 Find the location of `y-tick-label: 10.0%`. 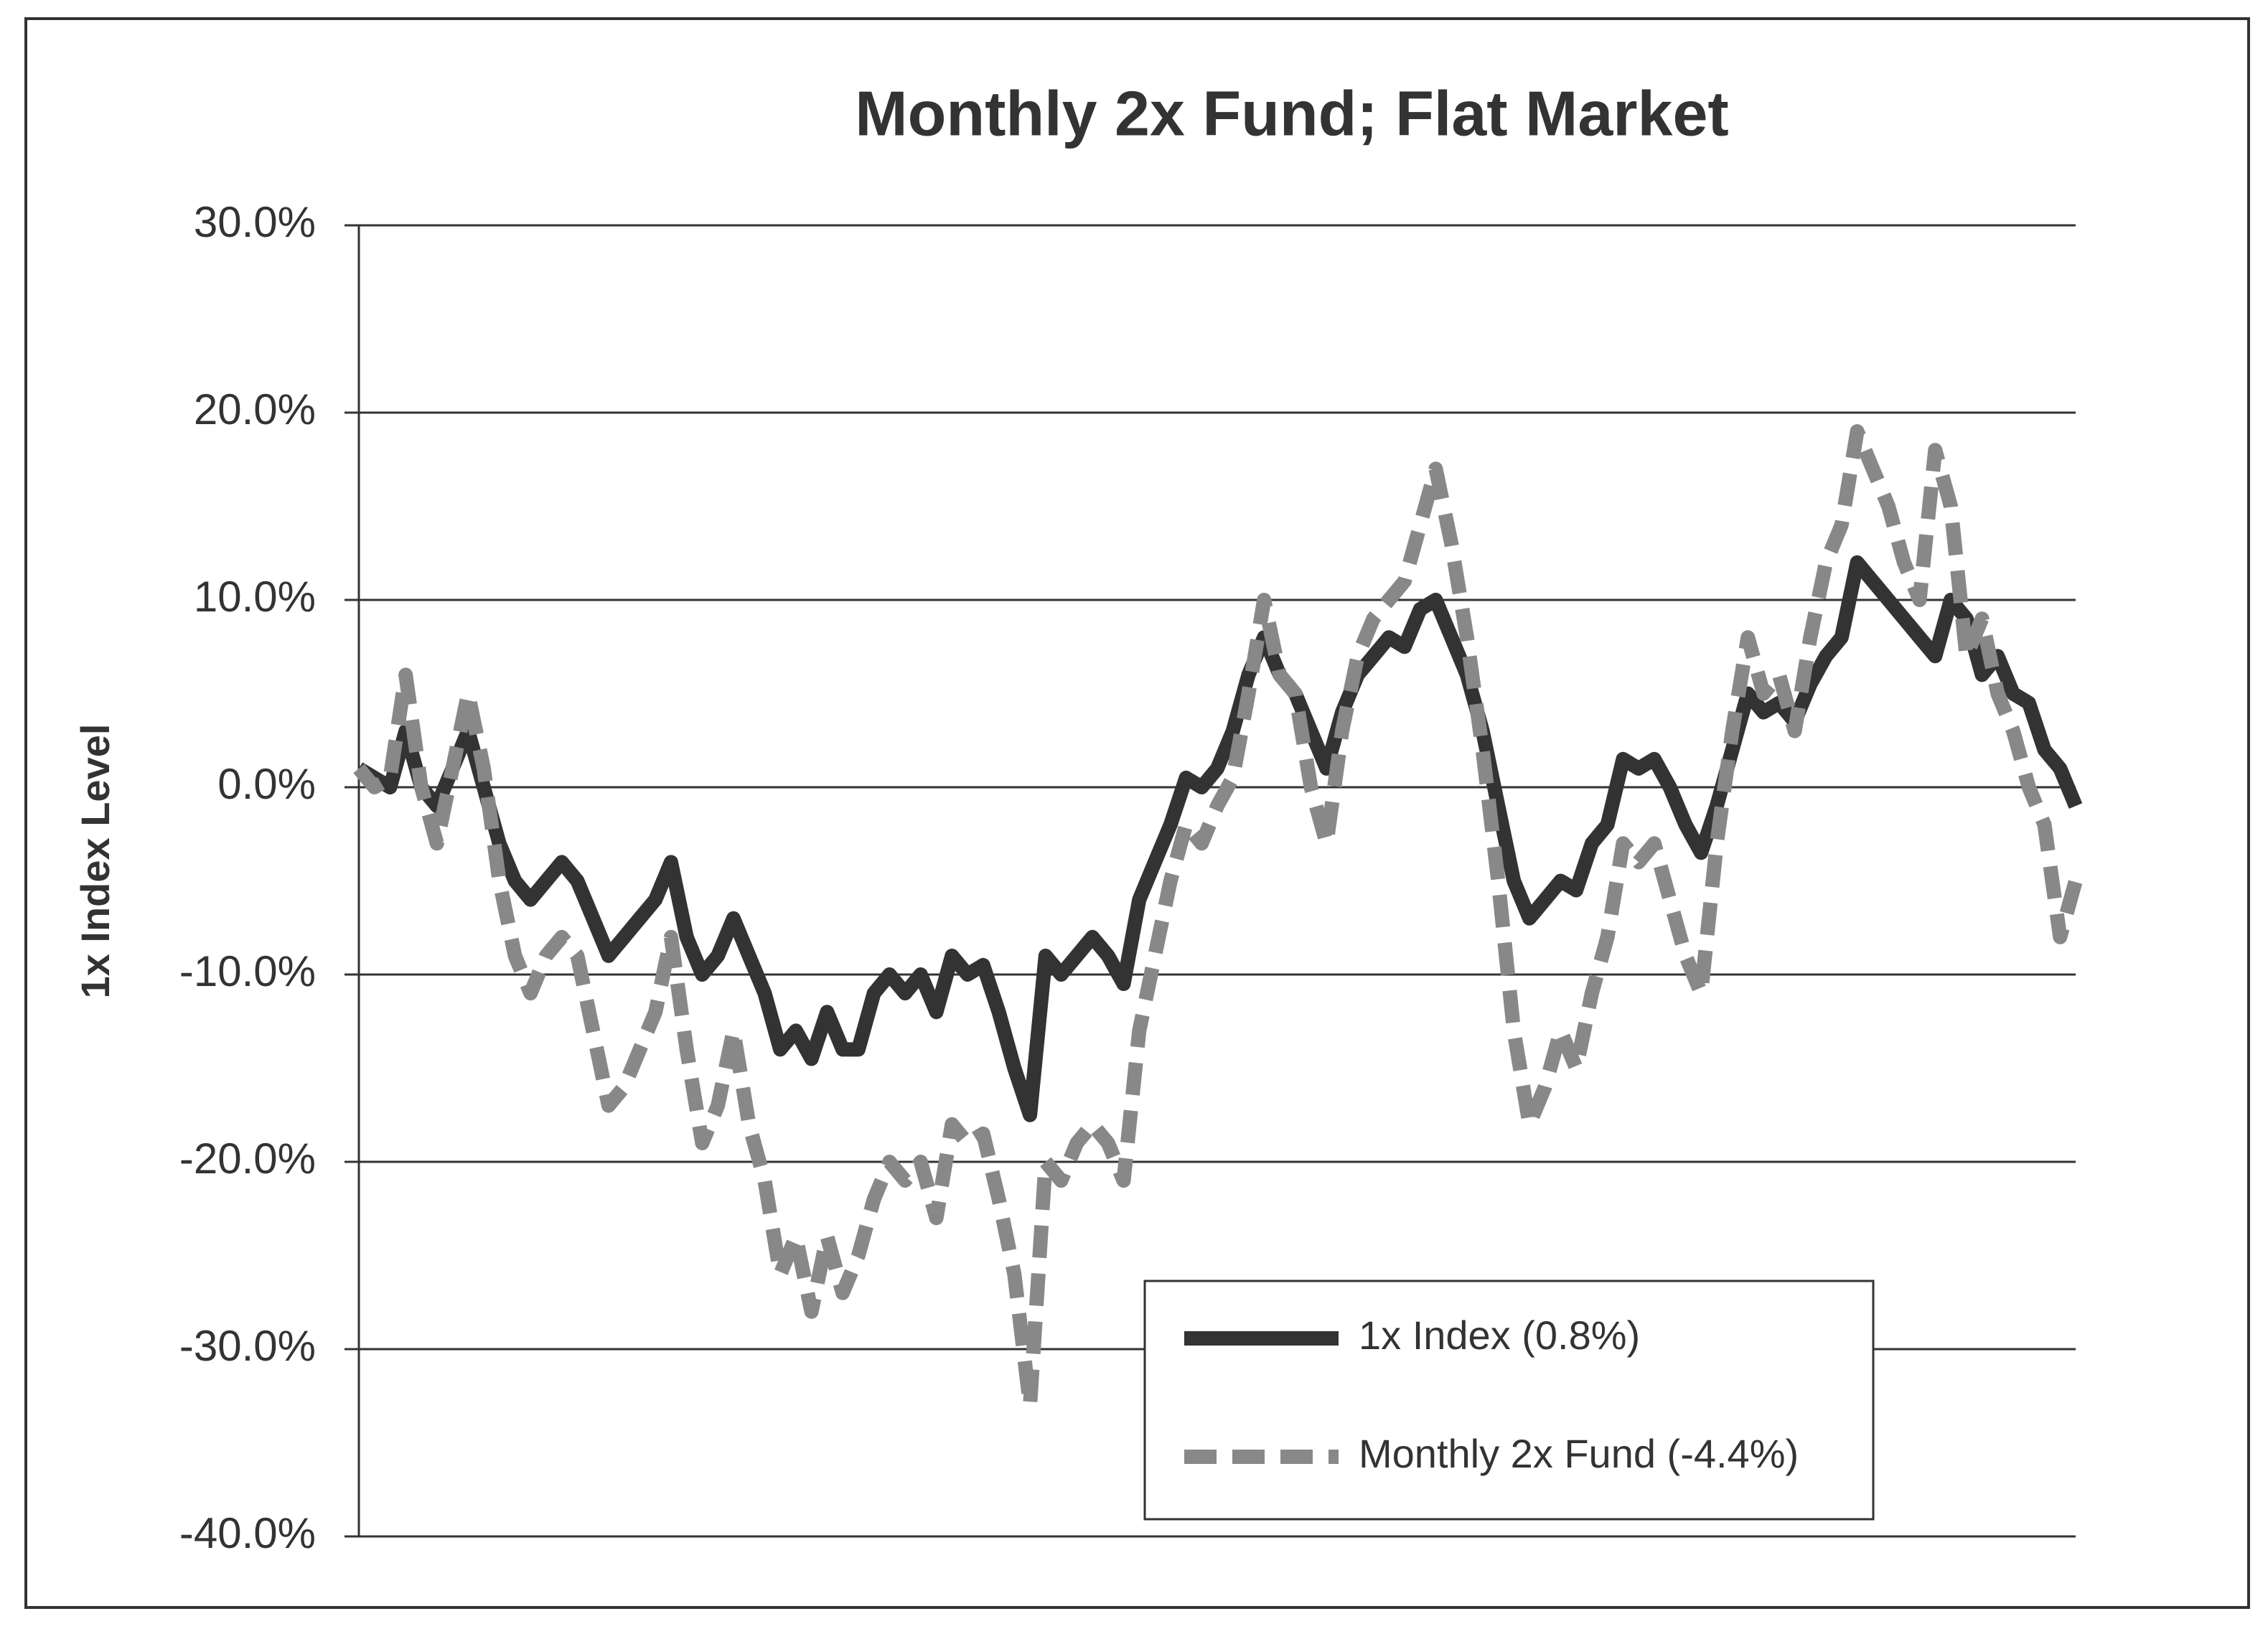

y-tick-label: 10.0% is located at coordinates (255, 597).